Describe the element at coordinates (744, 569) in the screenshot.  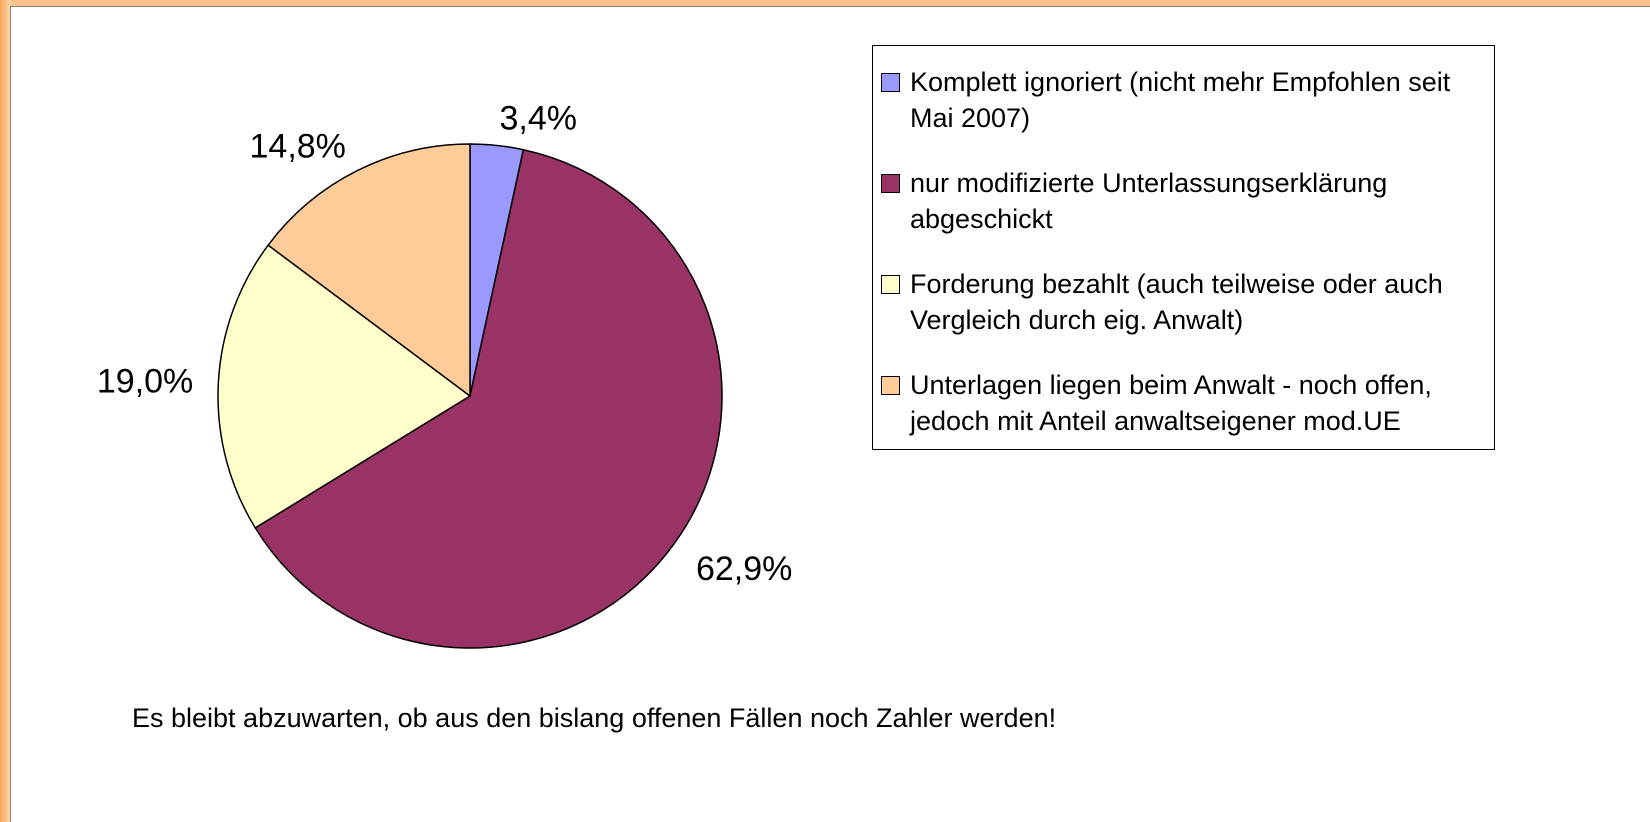
I see `data-label: 62,9%` at that location.